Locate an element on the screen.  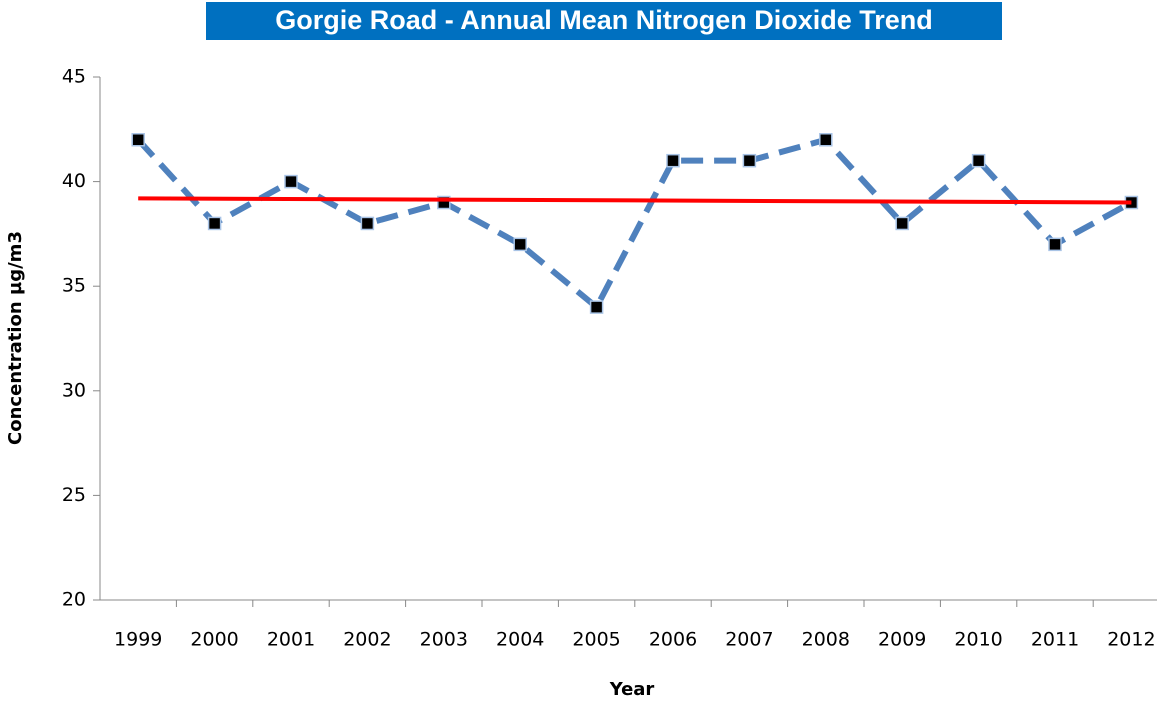
trend-line is located at coordinates (635, 200).